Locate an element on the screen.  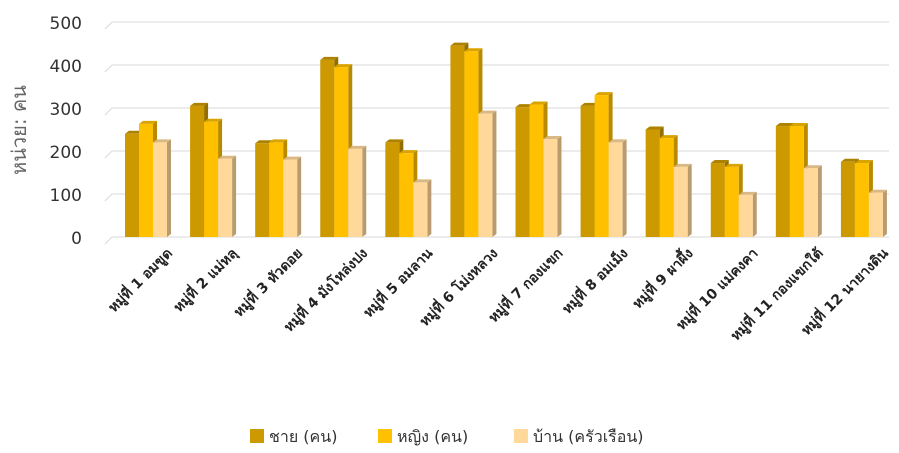
legend-label: บ้าน (ครัวเรือน) is located at coordinates (588, 436).